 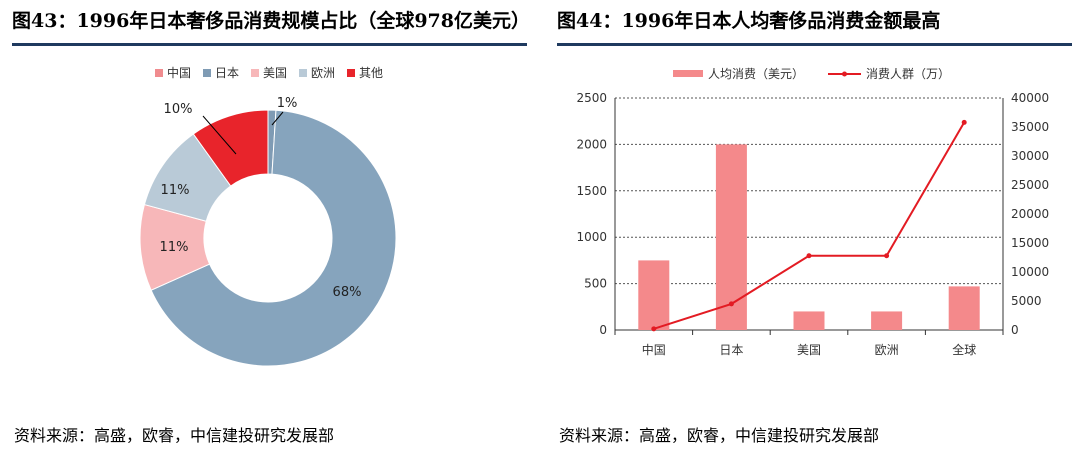 What do you see at coordinates (719, 435) in the screenshot?
I see `combo-source-note: 资料来源：高盛，欧睿，中信建投研究发展部` at bounding box center [719, 435].